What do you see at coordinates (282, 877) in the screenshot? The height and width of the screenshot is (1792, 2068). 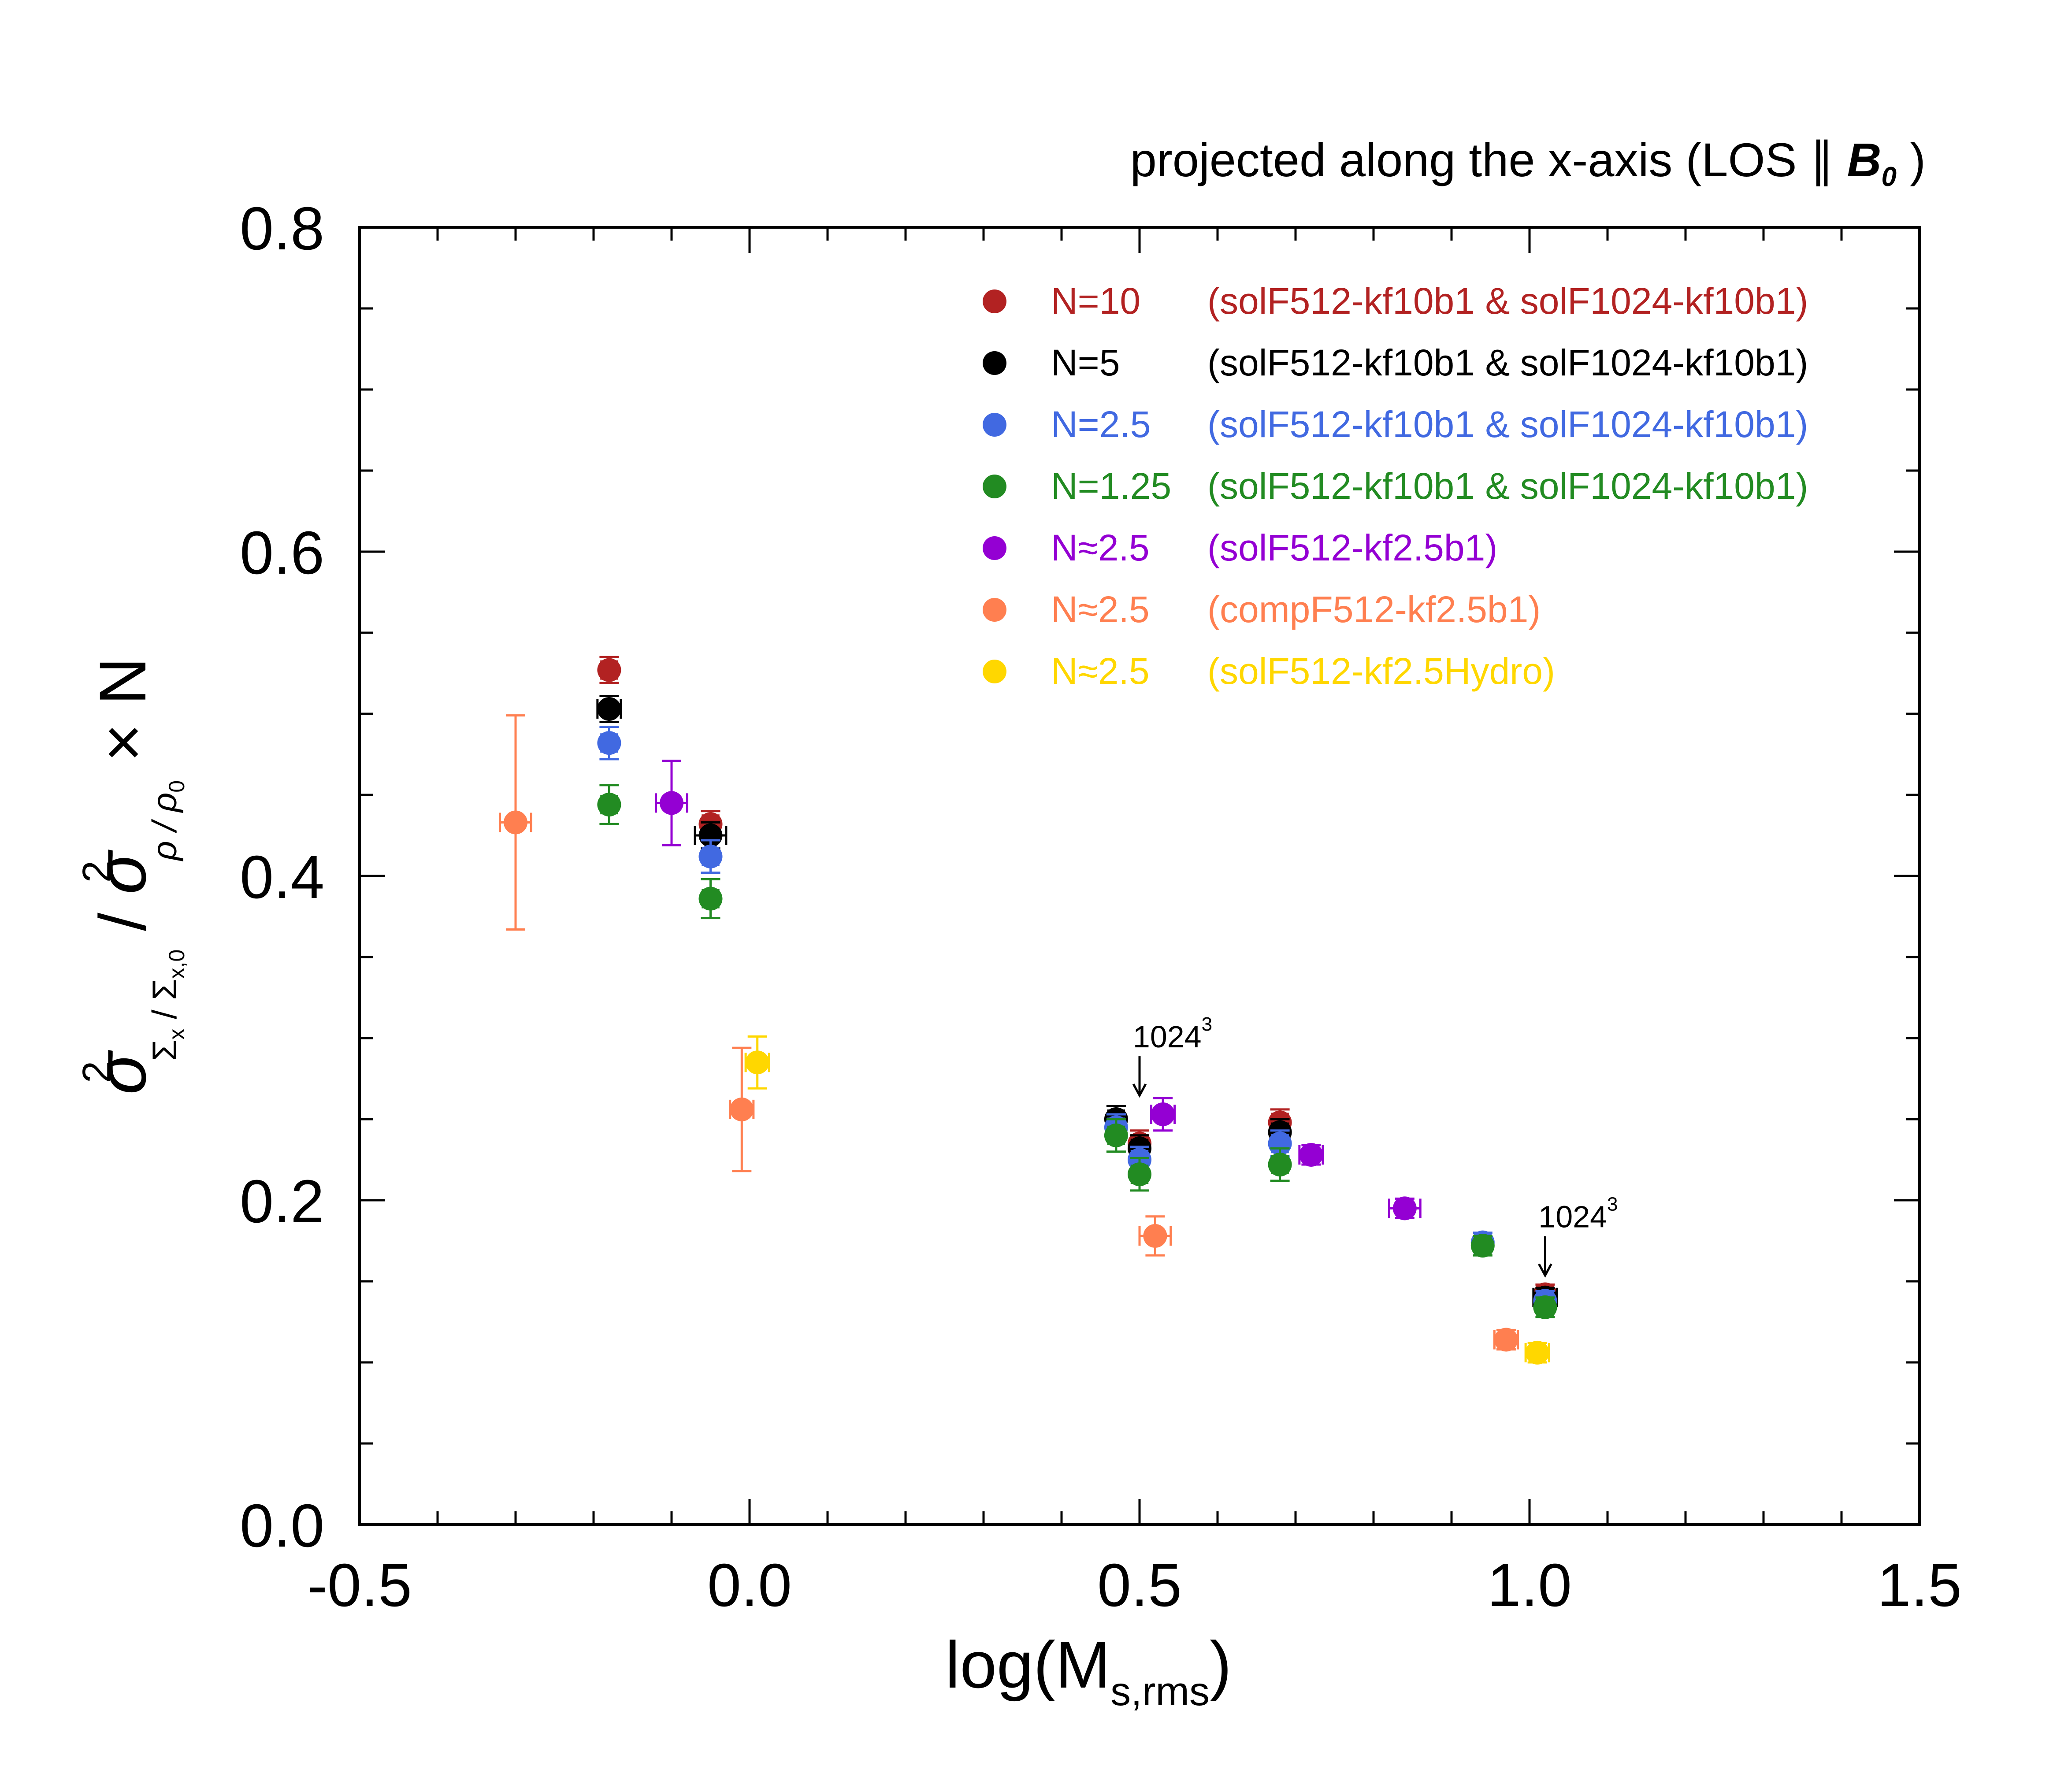 I see `y-tick-label: 0.4` at bounding box center [282, 877].